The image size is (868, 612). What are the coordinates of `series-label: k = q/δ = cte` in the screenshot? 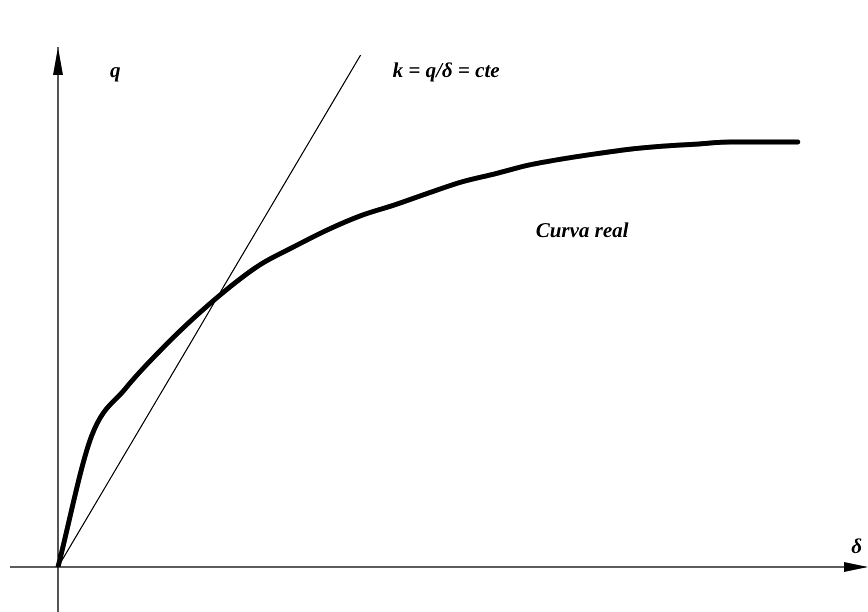 It's located at (446, 70).